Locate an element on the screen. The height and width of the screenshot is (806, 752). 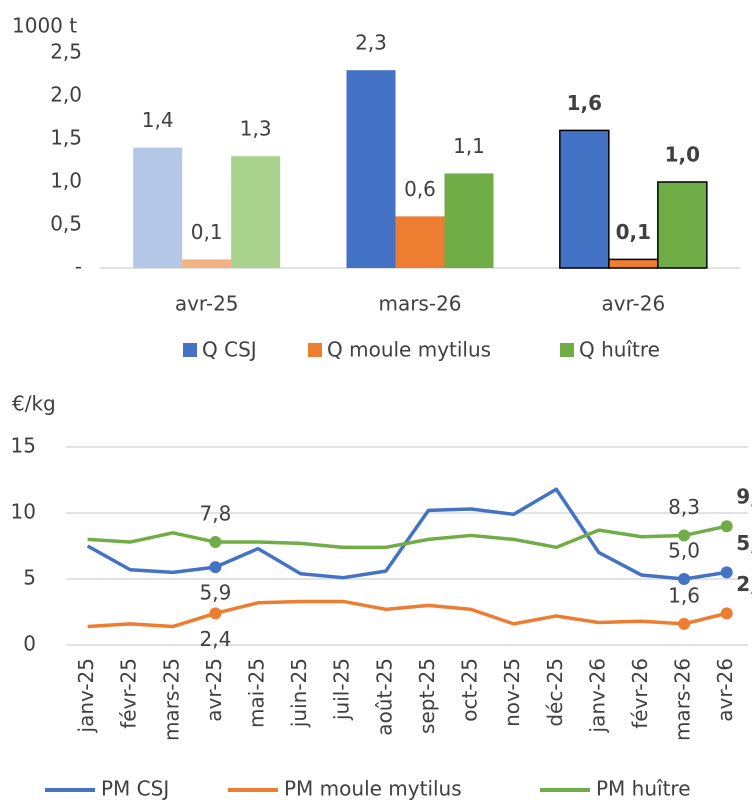
x-tick-label: juin-25 is located at coordinates (299, 693).